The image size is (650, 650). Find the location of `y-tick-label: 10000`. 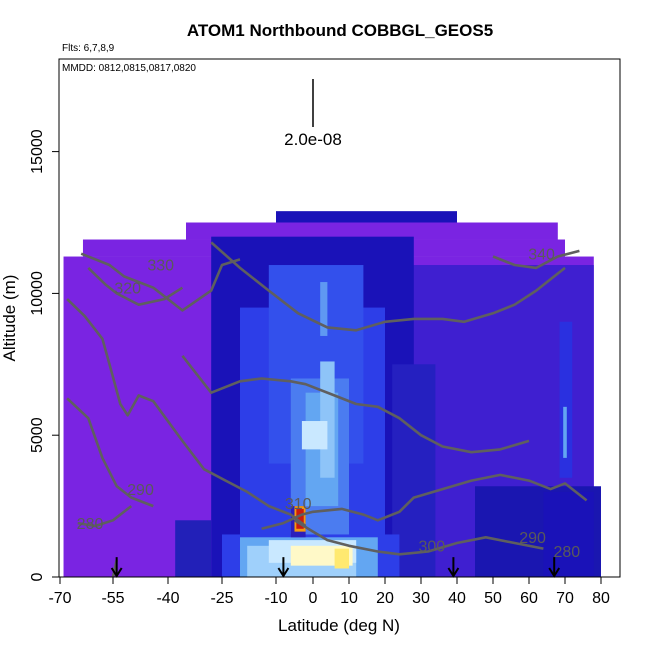

y-tick-label: 10000 is located at coordinates (37, 293).